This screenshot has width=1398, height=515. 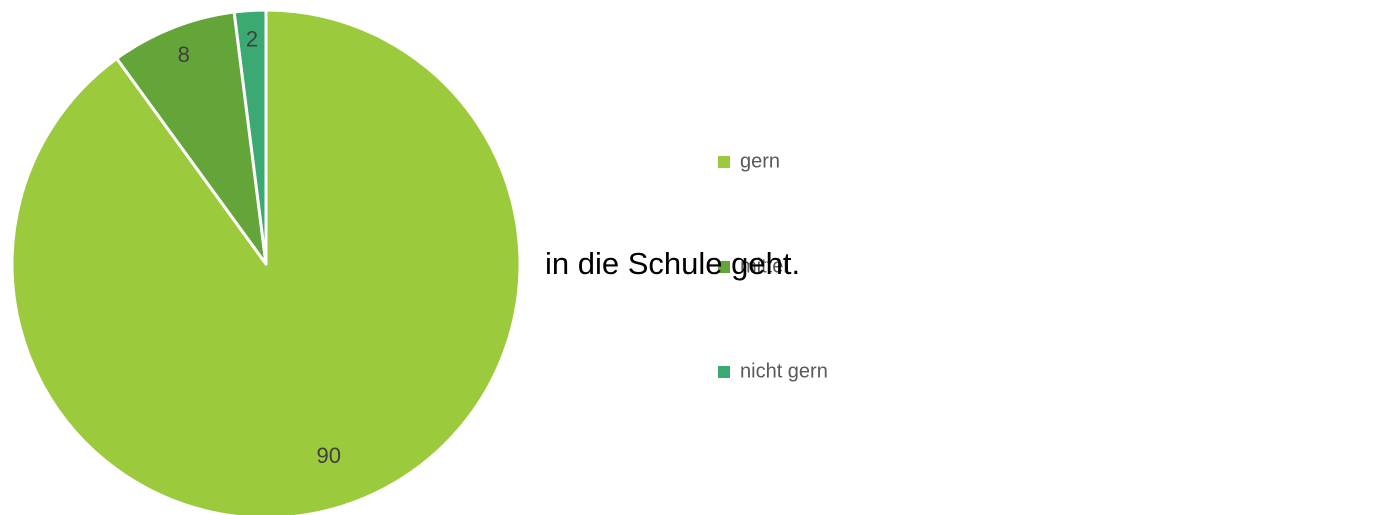 I want to click on data-label: 2, so click(x=252, y=39).